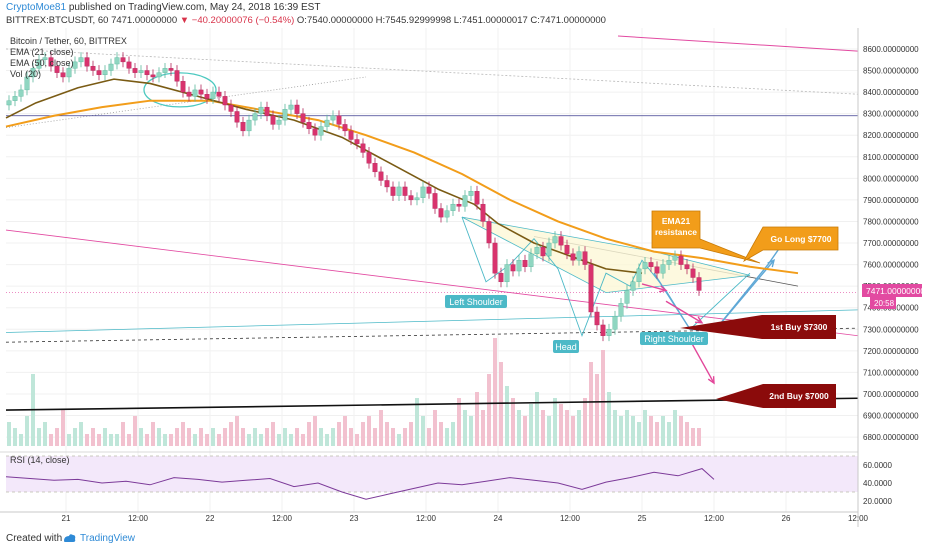  I want to click on right-shoulder-label: Right Shoulder, so click(674, 339).